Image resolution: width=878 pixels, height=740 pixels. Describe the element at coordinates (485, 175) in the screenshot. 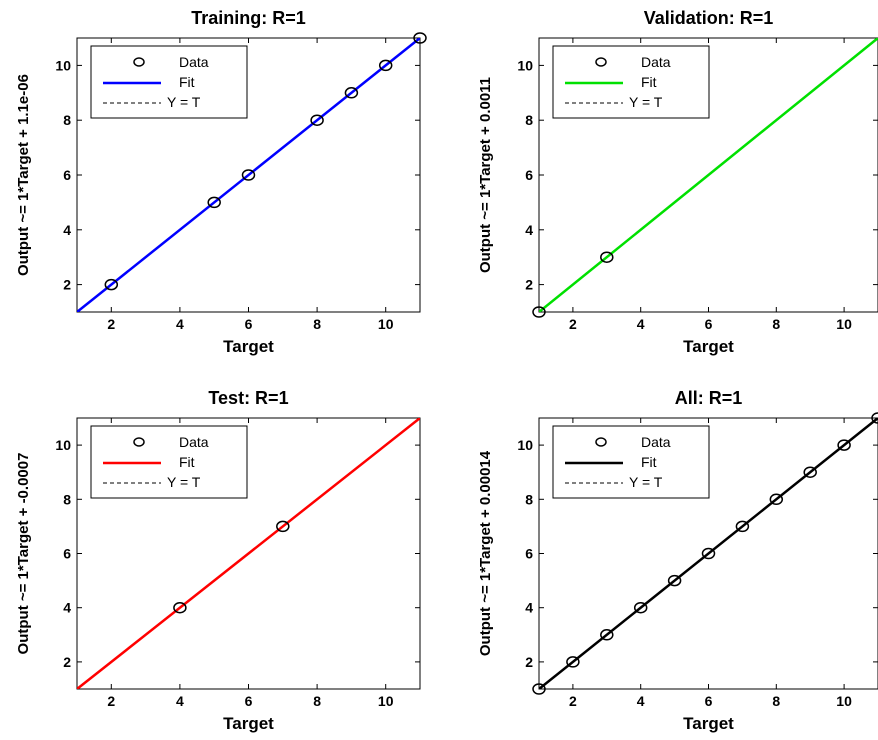

I see `y-axis-label: Output ~= 1*Target + 0.0011` at that location.